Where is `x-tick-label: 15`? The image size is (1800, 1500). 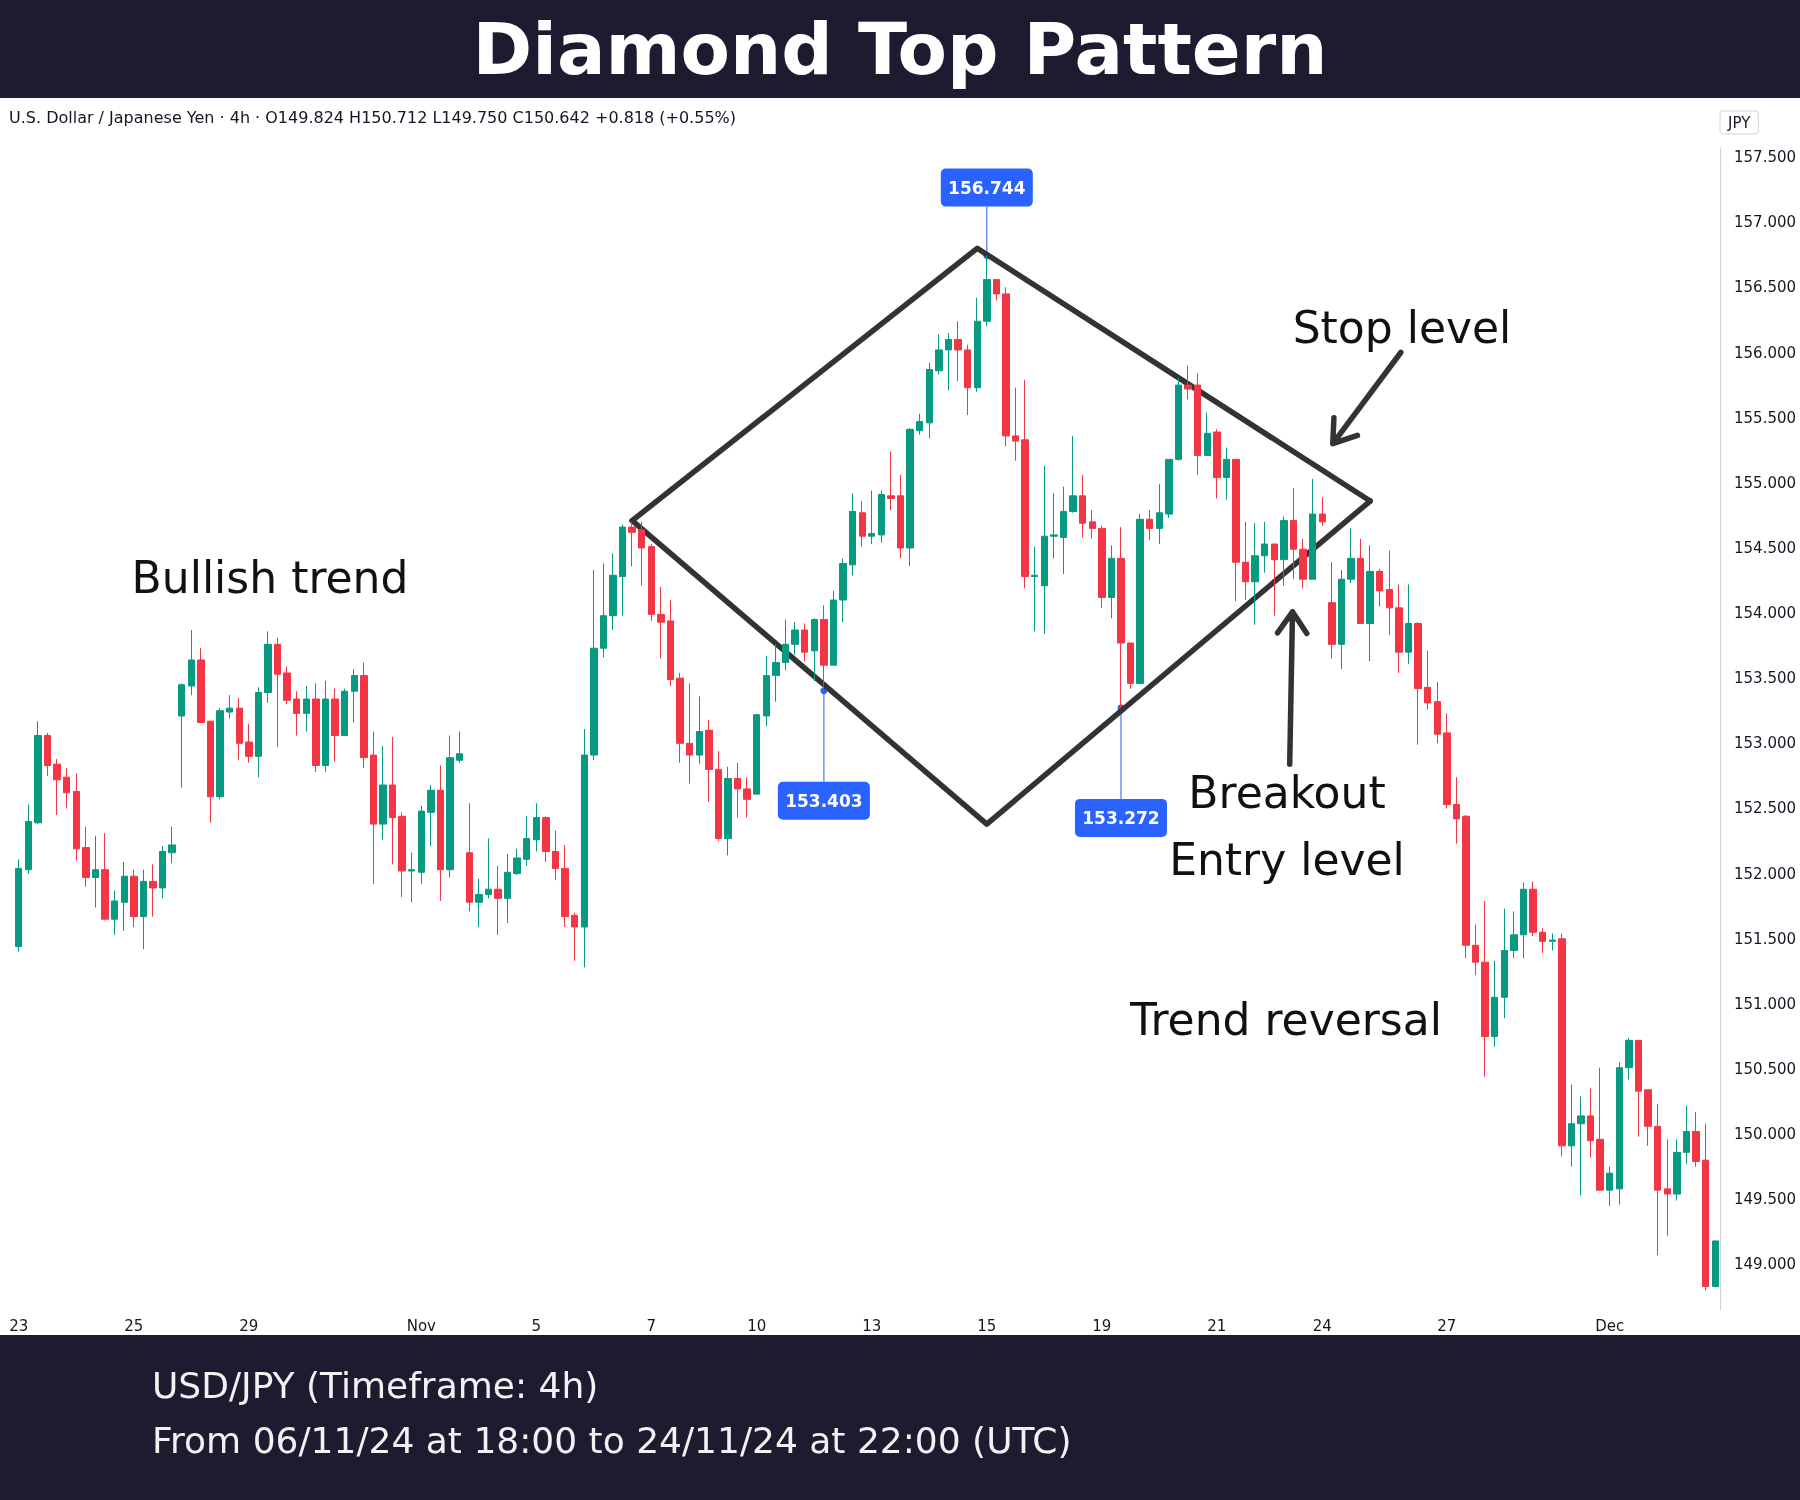 x-tick-label: 15 is located at coordinates (987, 1325).